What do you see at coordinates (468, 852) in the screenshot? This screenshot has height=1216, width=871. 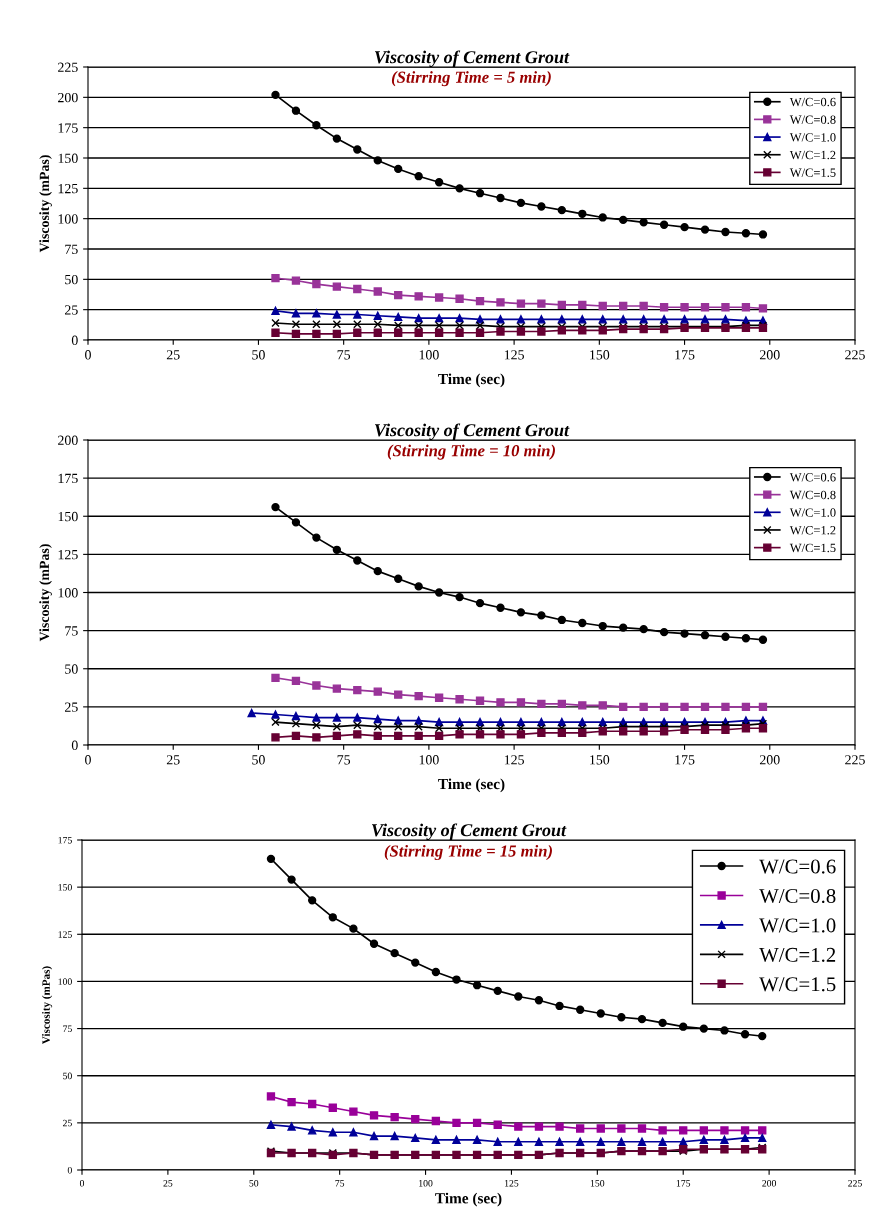 I see `chart-subtitle: (Stirring Time = 15 min)` at bounding box center [468, 852].